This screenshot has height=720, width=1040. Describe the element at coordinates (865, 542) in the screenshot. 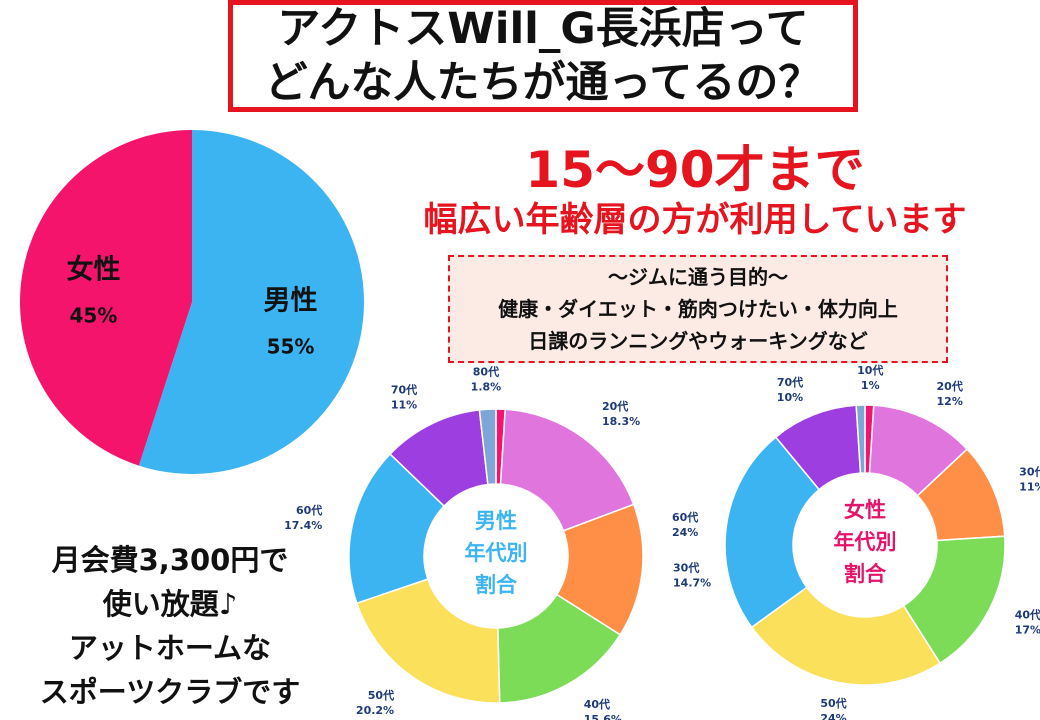

I see `female-age-center-label: 年代別` at that location.